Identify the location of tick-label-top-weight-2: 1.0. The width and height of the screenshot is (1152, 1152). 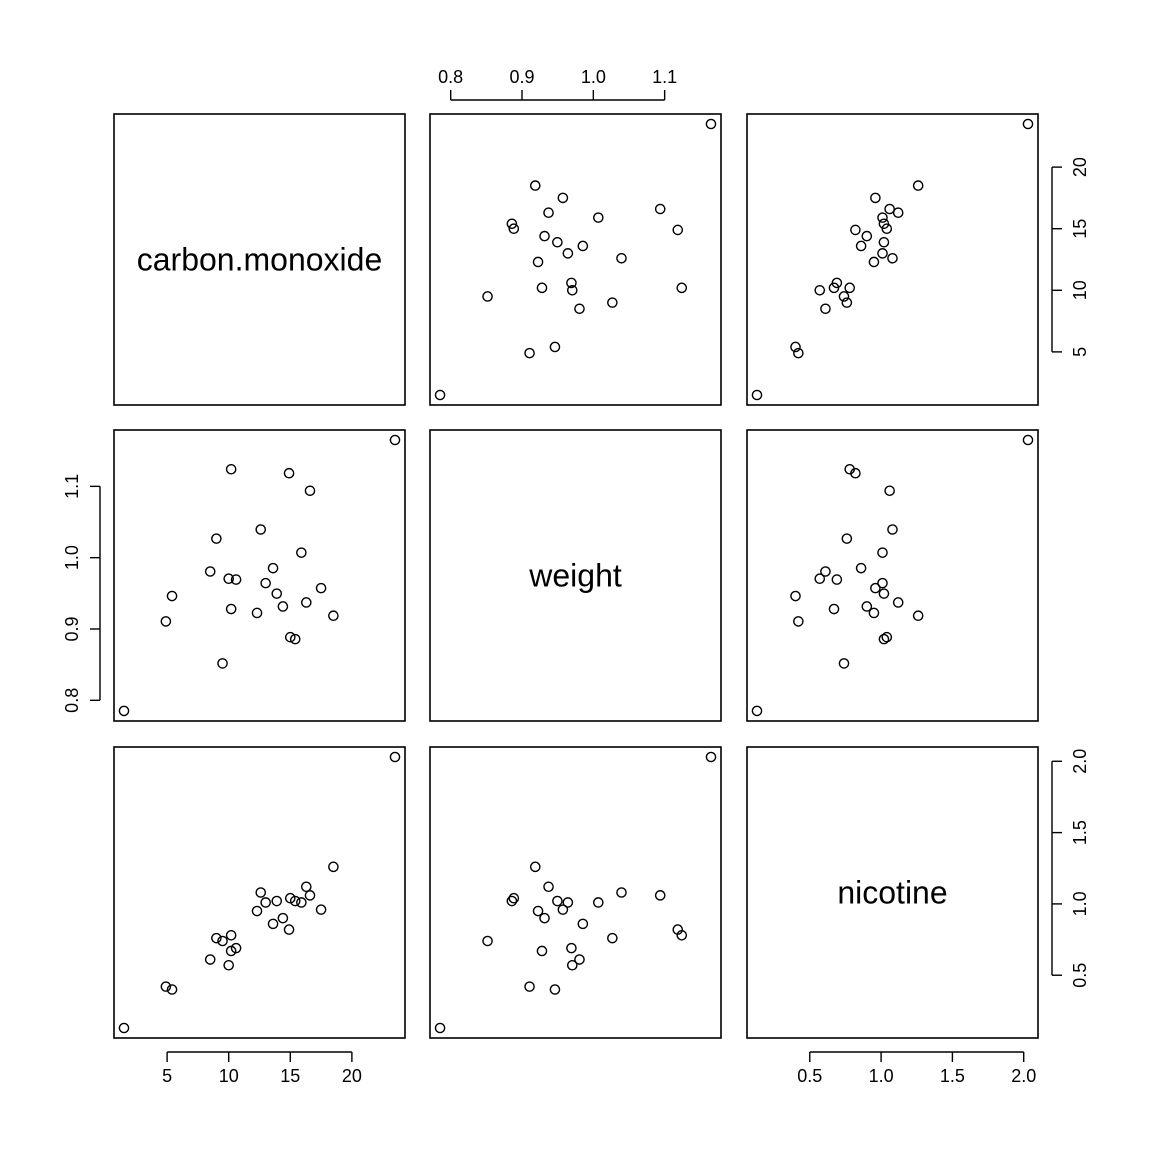
(593, 77).